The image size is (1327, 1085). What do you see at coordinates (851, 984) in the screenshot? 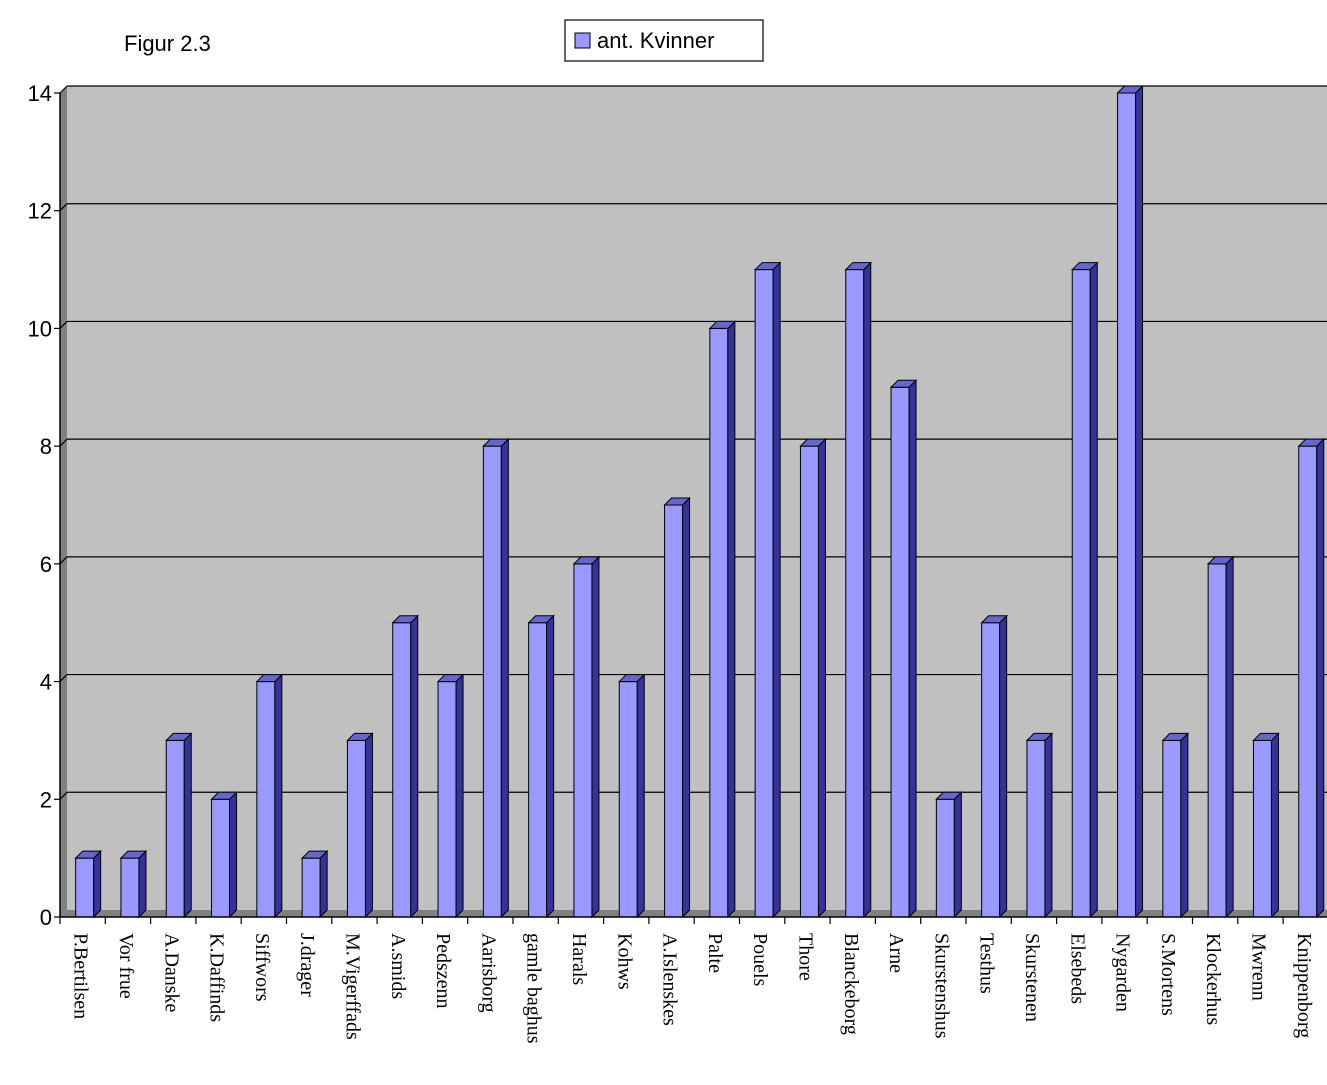
I see `x-tick-label: Blanckeborg` at bounding box center [851, 984].